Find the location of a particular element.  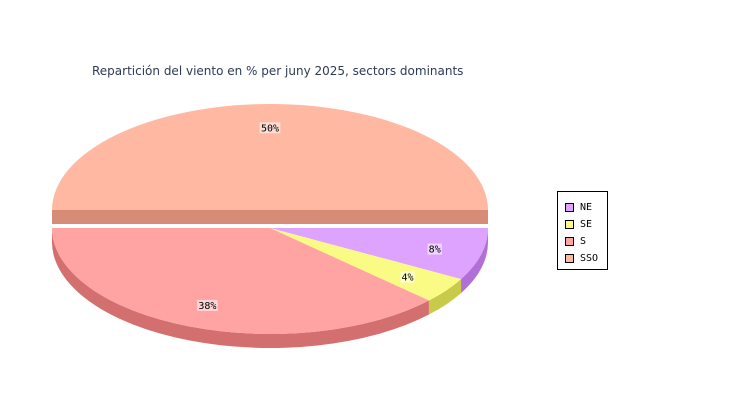

legend-label-sso: SSO is located at coordinates (589, 258).